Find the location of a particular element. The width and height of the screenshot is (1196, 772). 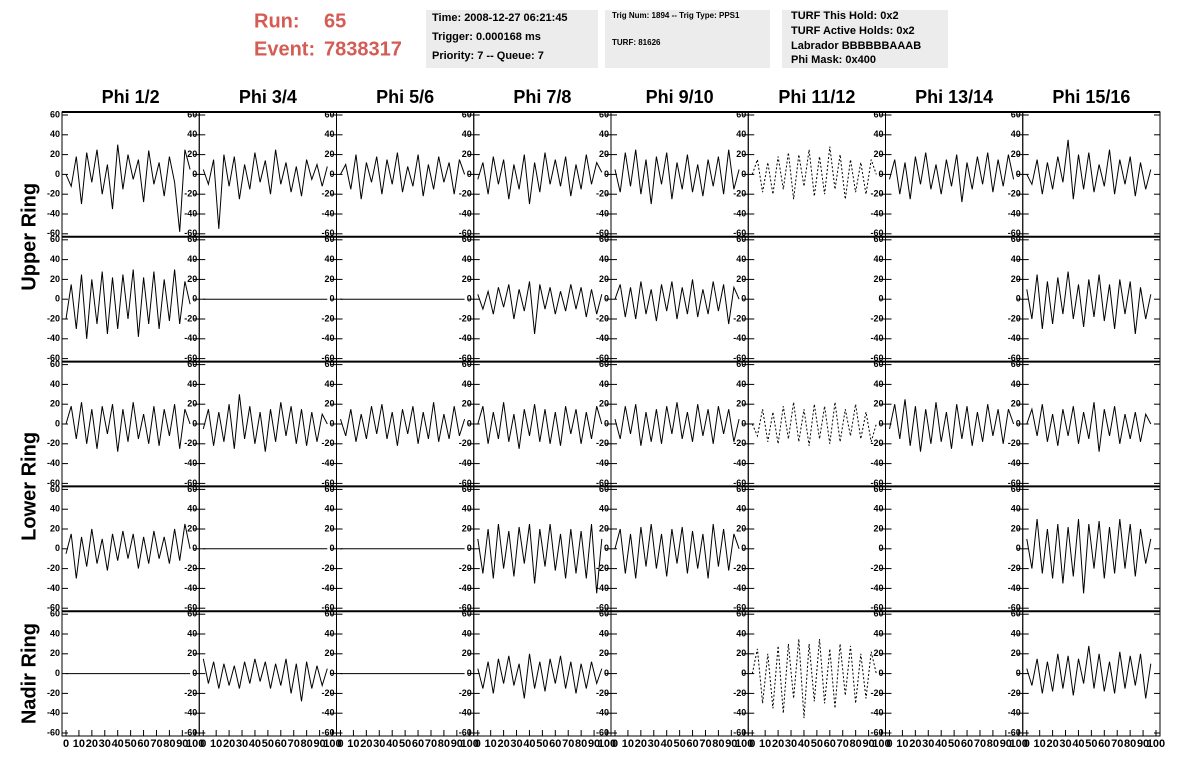

x-tick-label: 50 is located at coordinates (817, 744).